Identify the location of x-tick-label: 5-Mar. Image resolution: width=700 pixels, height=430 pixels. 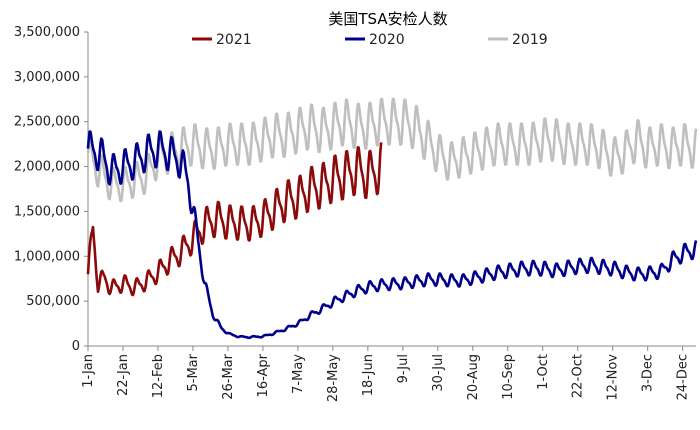
(193, 372).